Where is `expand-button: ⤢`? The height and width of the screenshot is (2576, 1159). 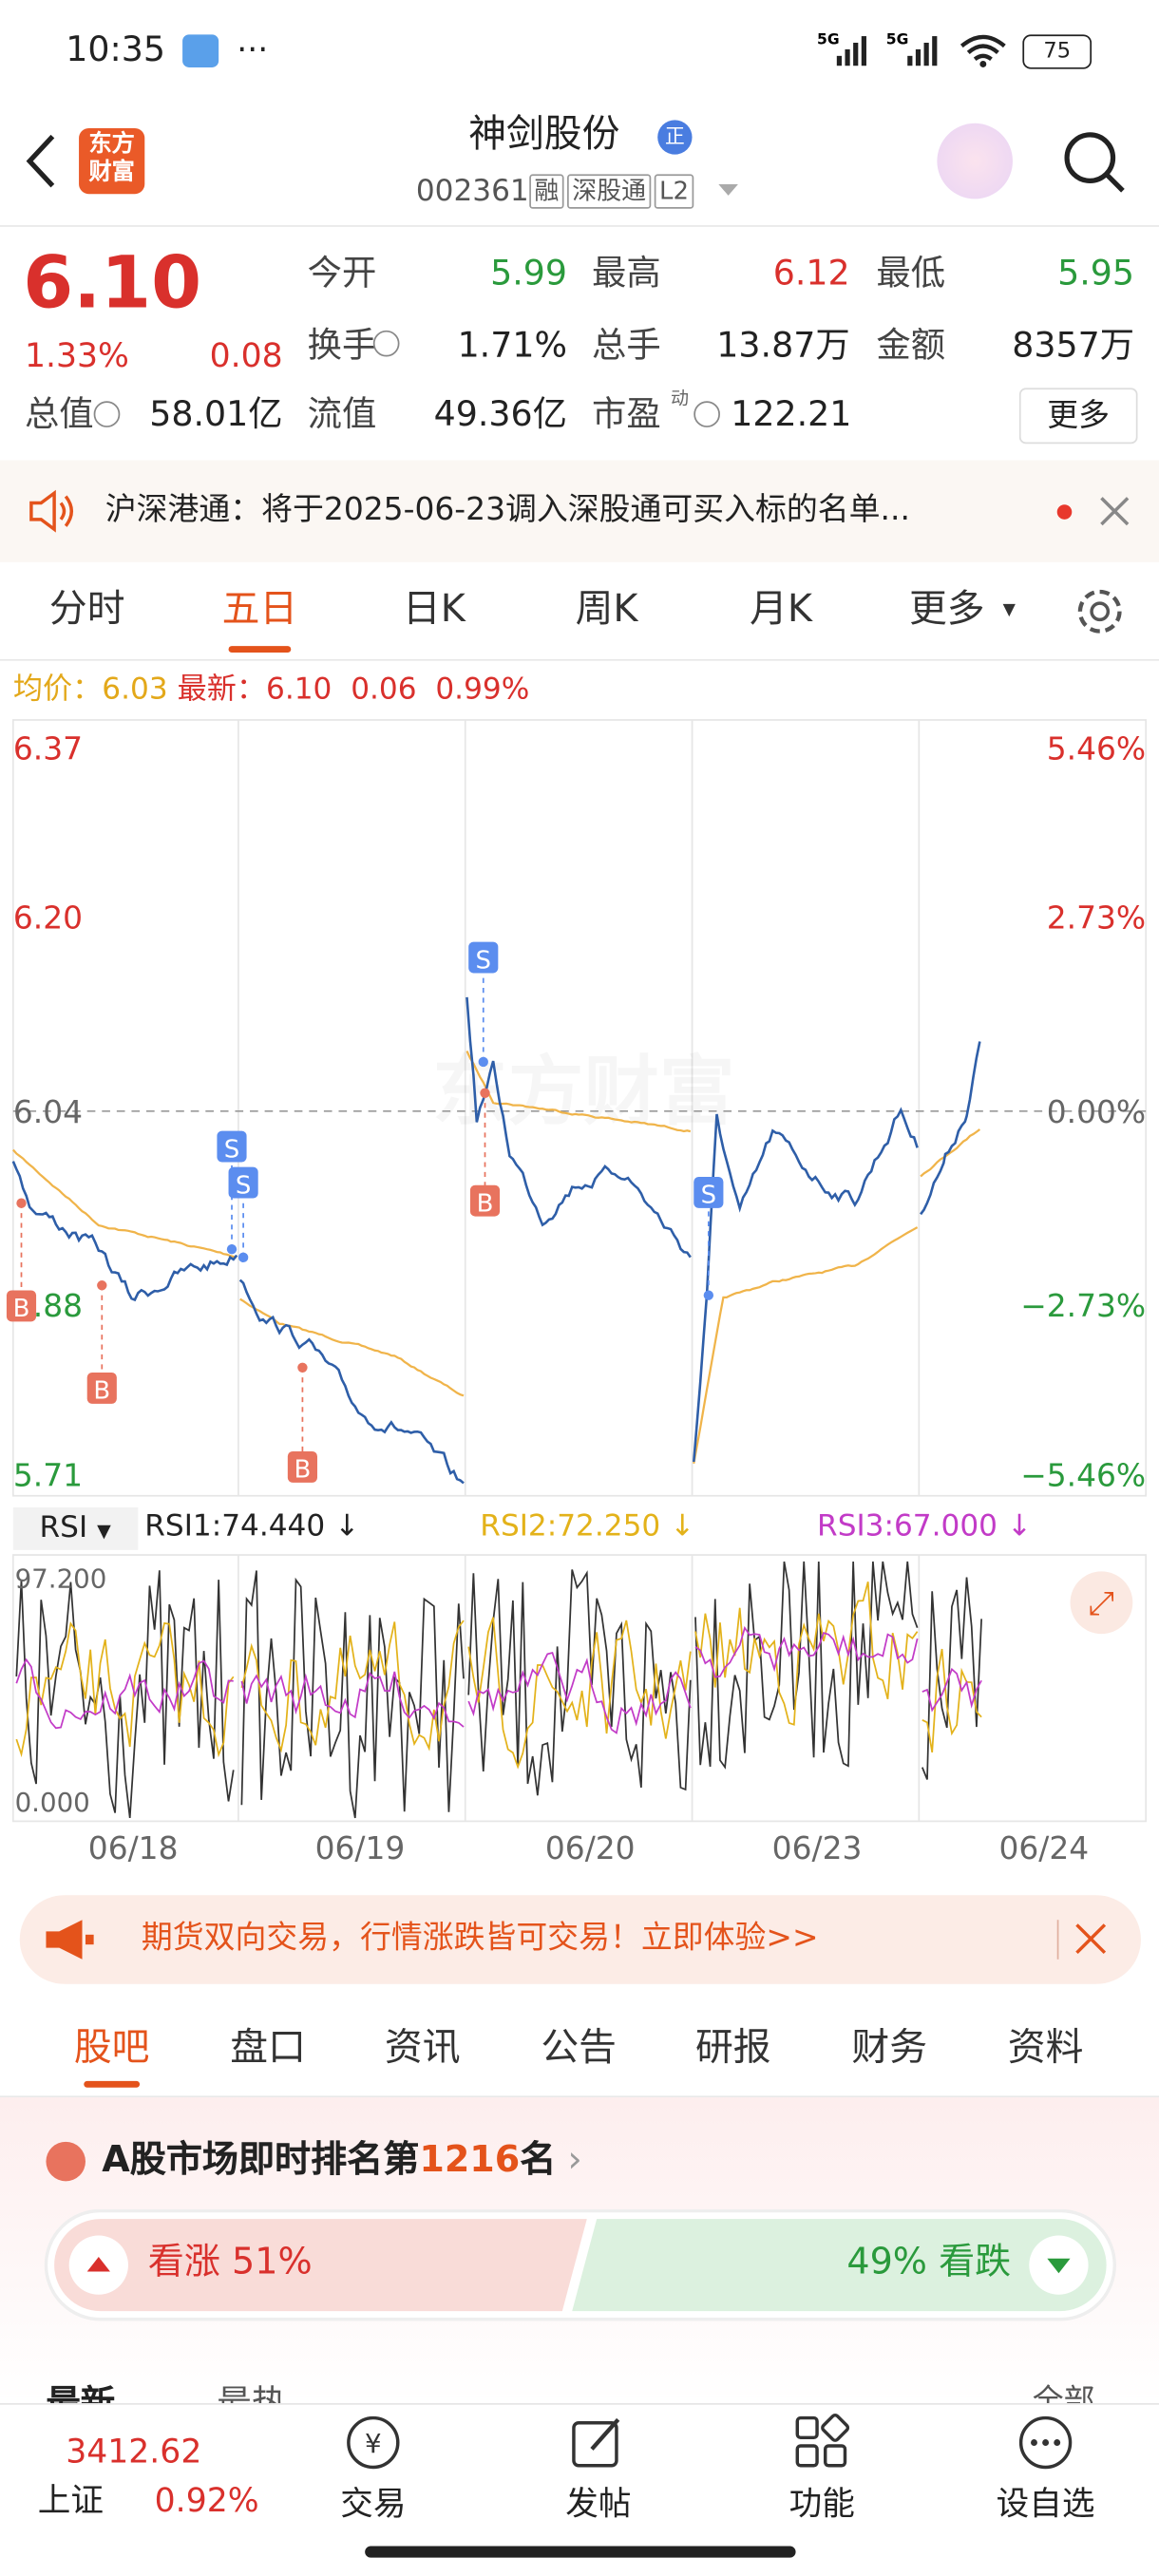
expand-button: ⤢ is located at coordinates (1101, 1603).